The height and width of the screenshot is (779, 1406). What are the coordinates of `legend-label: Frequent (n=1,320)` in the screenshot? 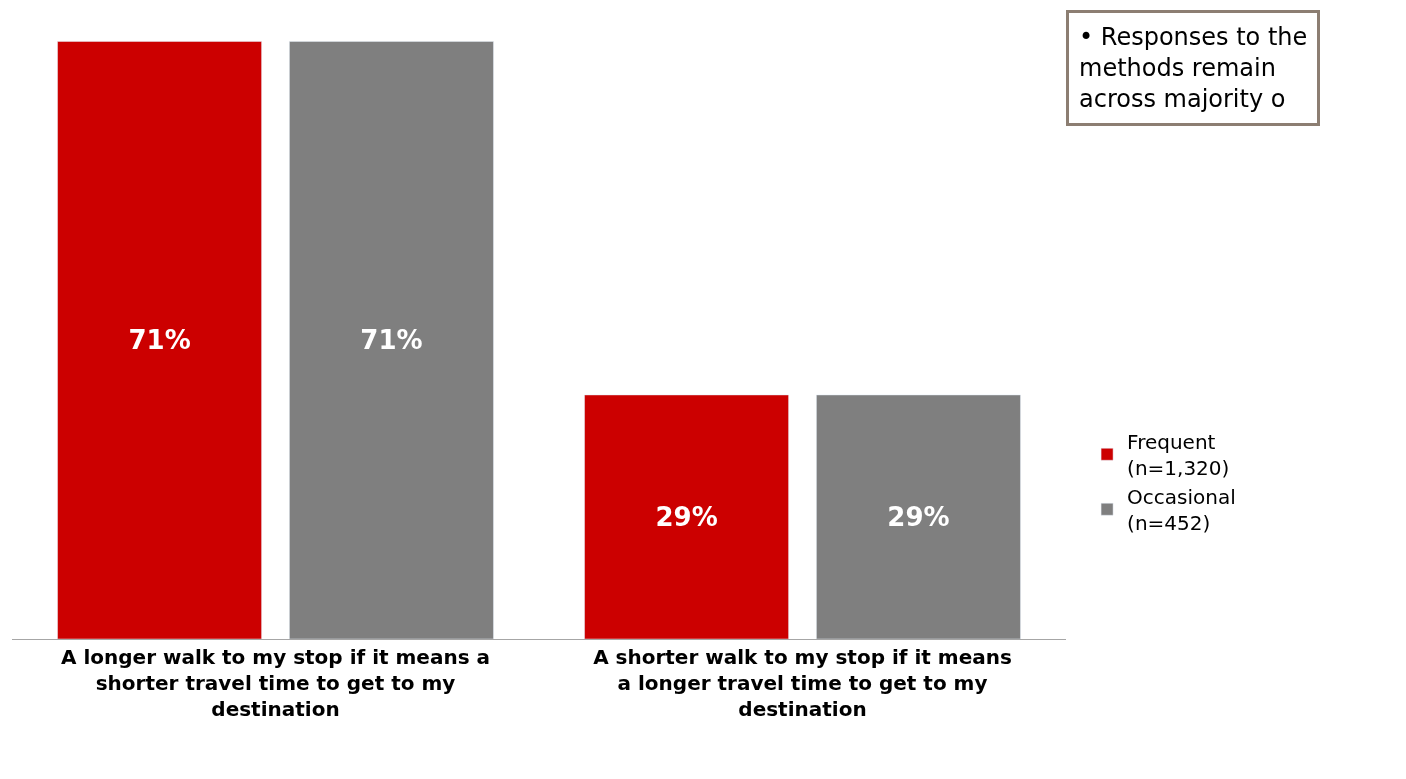 It's located at (1178, 455).